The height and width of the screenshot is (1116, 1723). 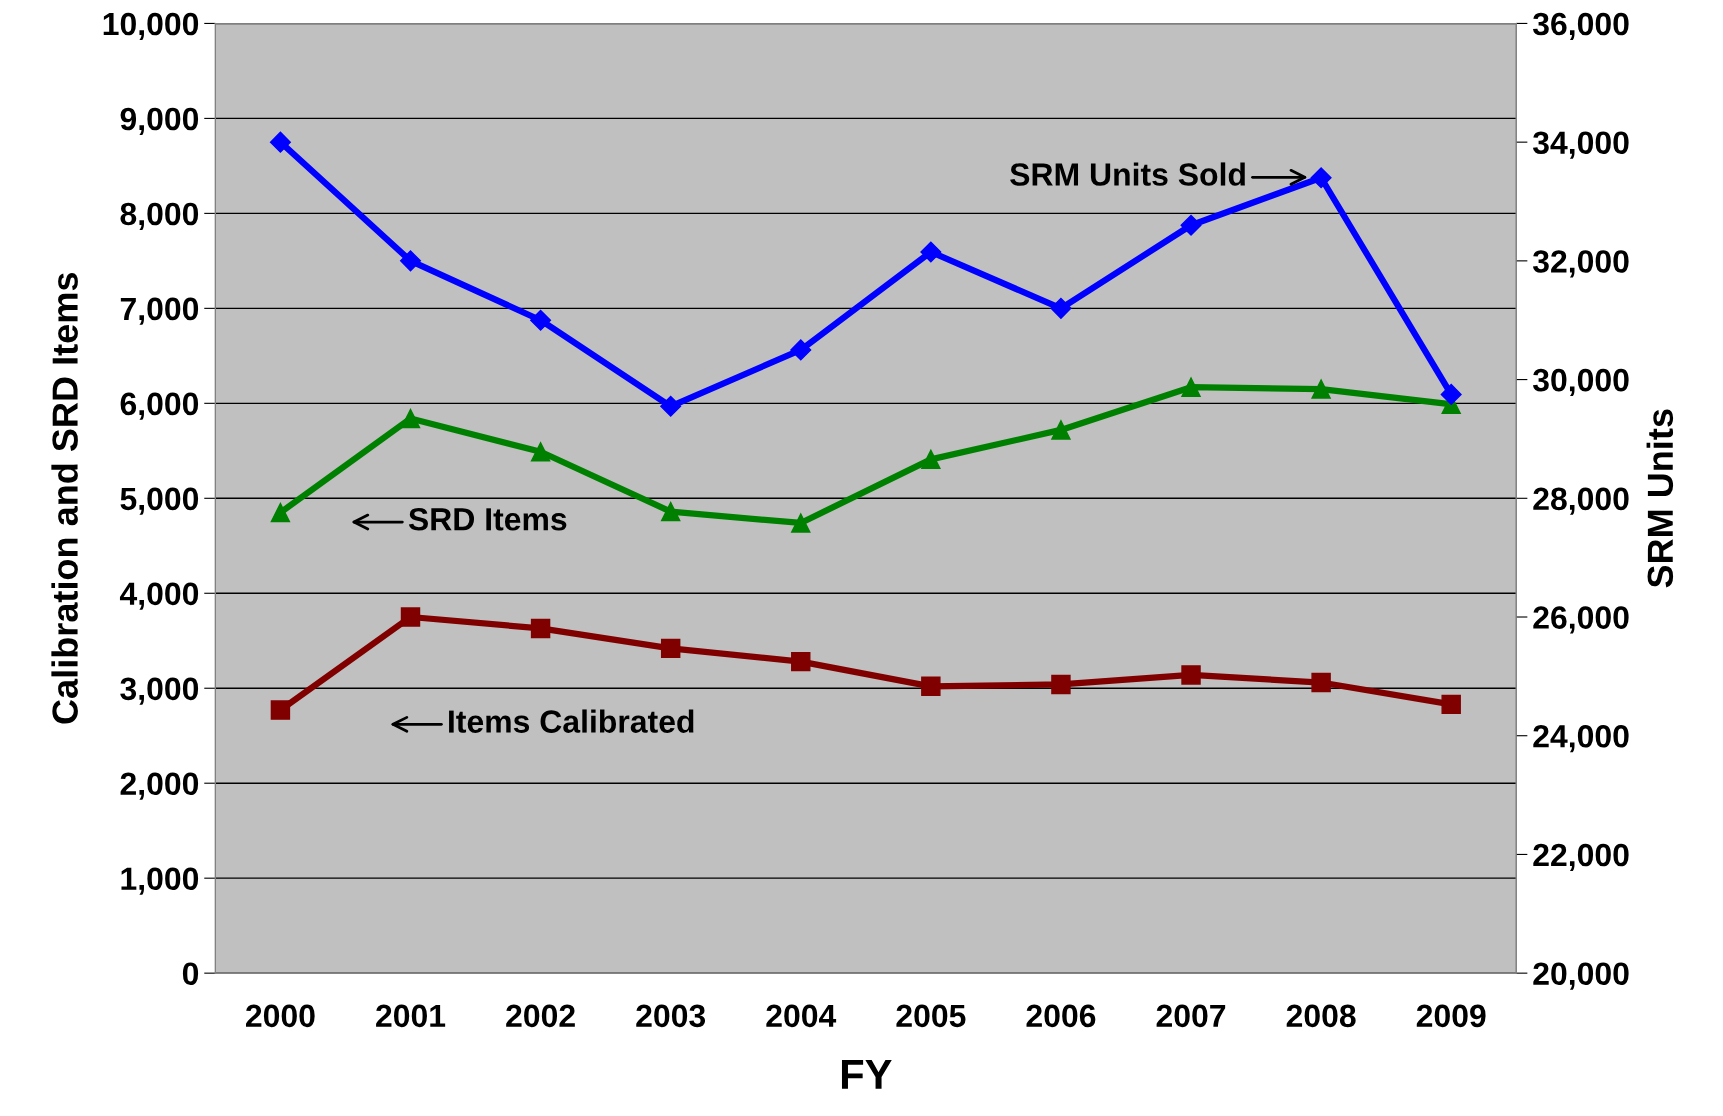 I want to click on x-tick-label: 2002, so click(x=540, y=1016).